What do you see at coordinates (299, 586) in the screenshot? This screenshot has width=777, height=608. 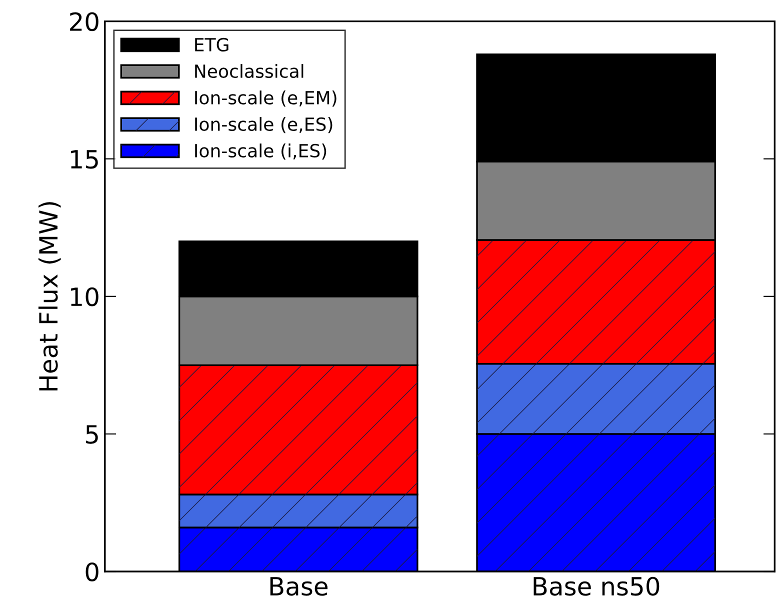 I see `x-tick-label: Base` at bounding box center [299, 586].